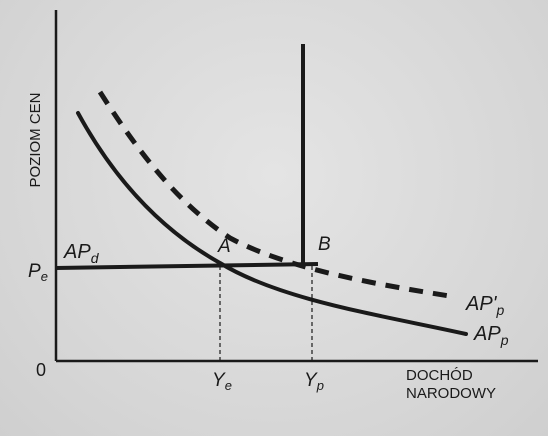  Describe the element at coordinates (491, 335) in the screenshot. I see `series-label-ap-p: APp` at that location.